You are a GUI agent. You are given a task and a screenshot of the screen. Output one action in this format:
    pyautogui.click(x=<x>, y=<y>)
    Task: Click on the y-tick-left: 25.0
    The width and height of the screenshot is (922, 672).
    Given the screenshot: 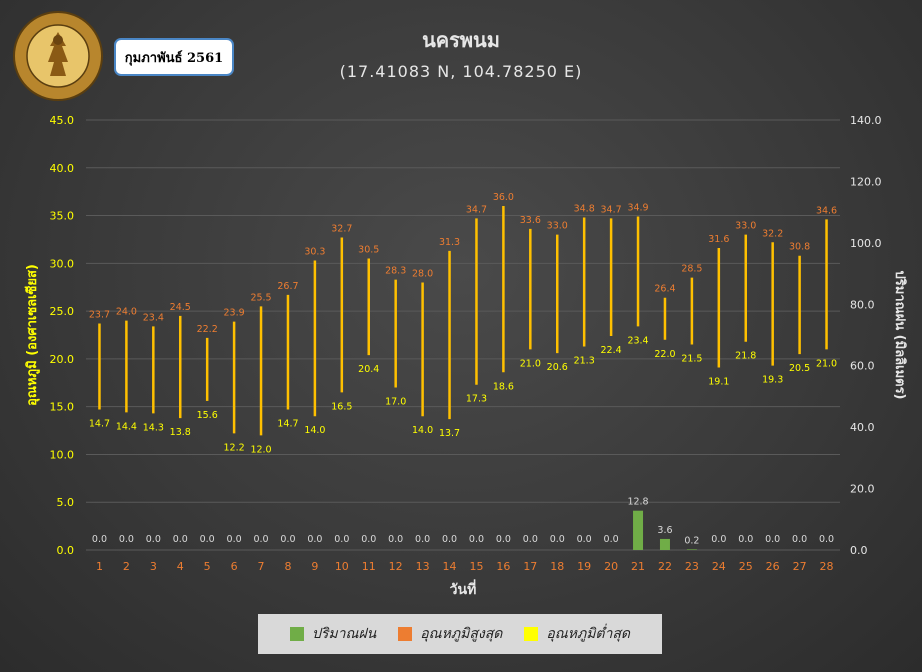 What is the action you would take?
    pyautogui.click(x=62, y=311)
    